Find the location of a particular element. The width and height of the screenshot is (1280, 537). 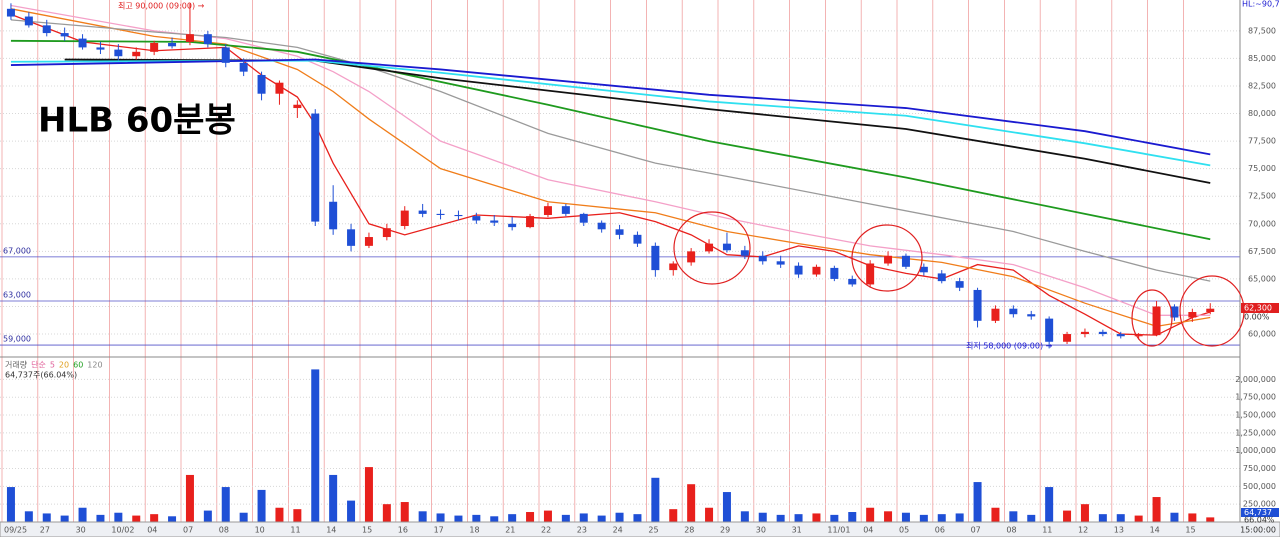

x-tick-label: 12 is located at coordinates (1083, 530).